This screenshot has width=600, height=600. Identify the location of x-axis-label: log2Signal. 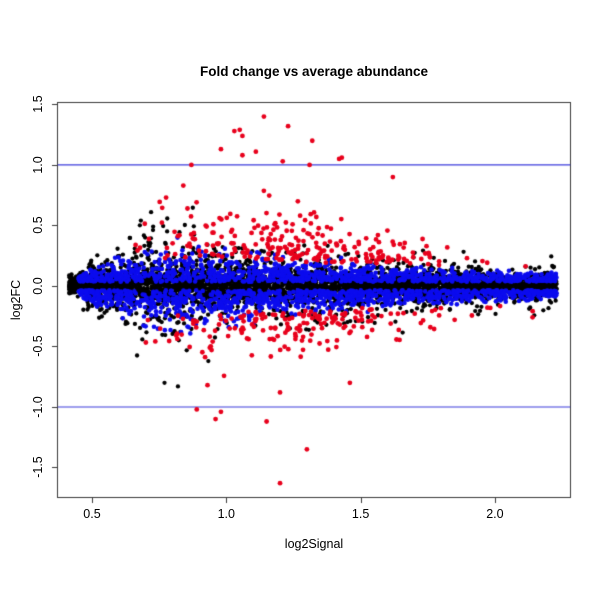
(314, 544).